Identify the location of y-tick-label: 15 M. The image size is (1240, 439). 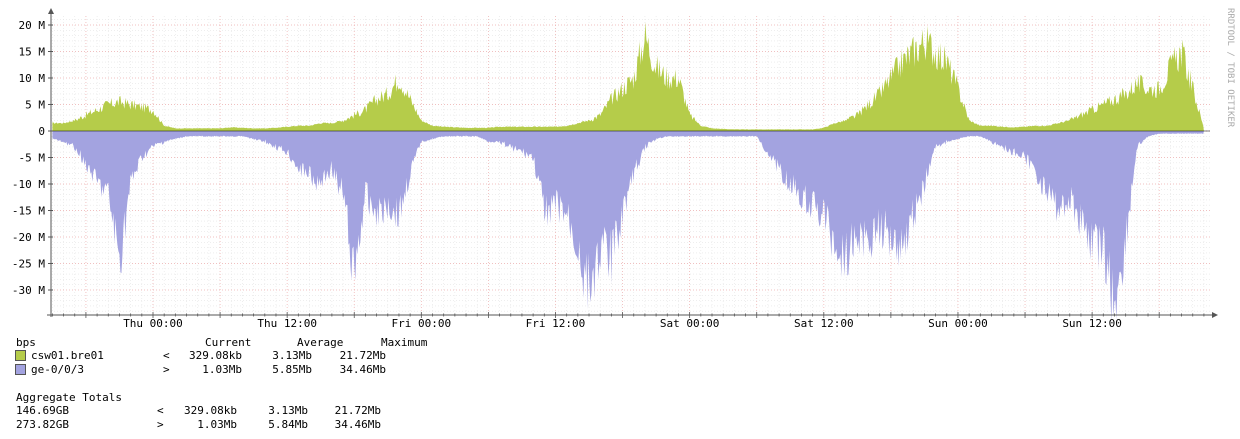
(32, 52).